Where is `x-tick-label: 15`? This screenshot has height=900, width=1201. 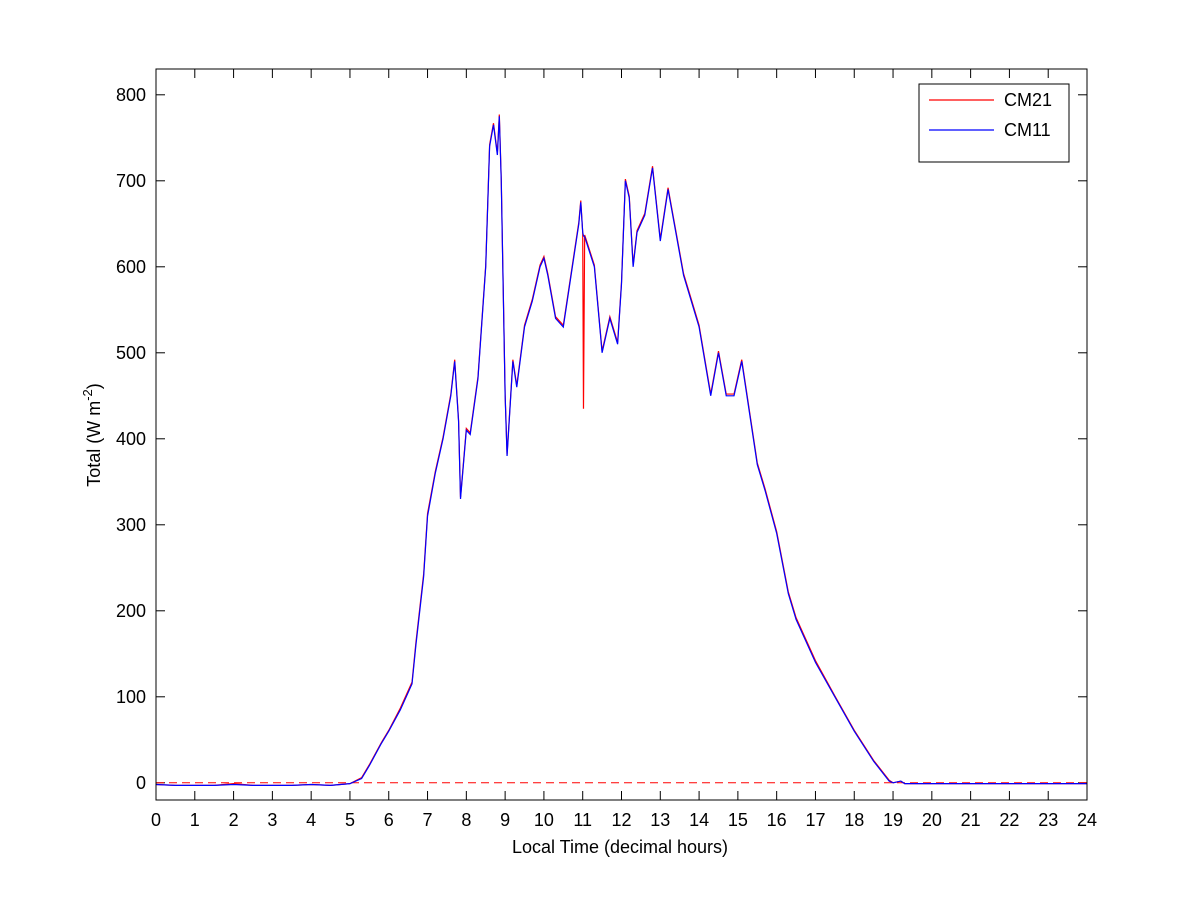 x-tick-label: 15 is located at coordinates (738, 820).